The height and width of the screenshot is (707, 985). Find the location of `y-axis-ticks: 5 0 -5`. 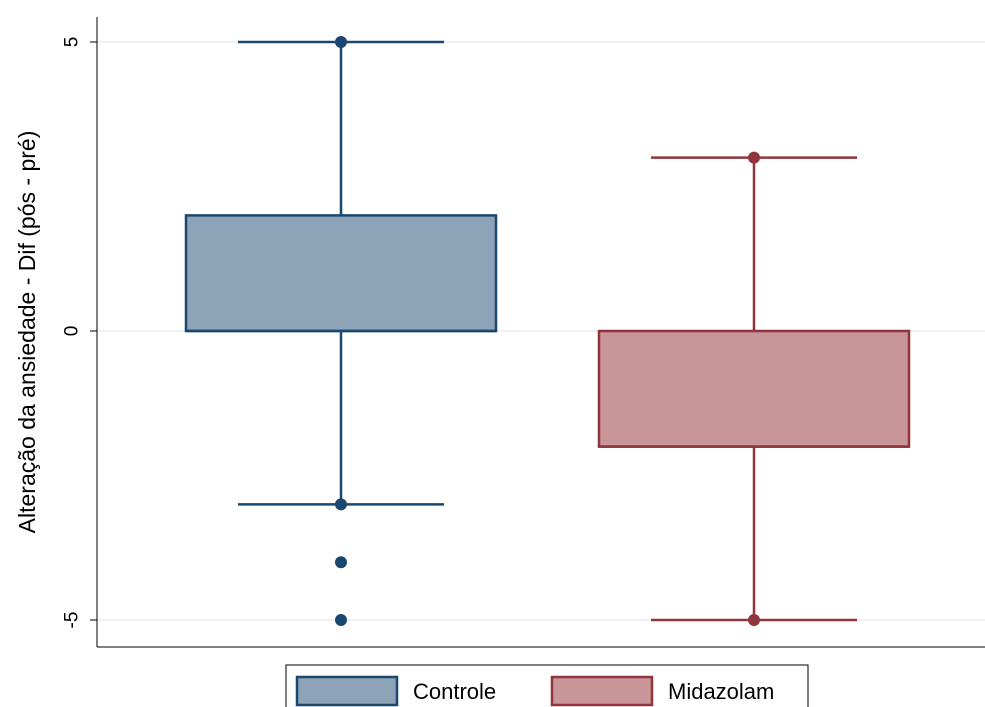

y-axis-ticks: 5 0 -5 is located at coordinates (79, 333).